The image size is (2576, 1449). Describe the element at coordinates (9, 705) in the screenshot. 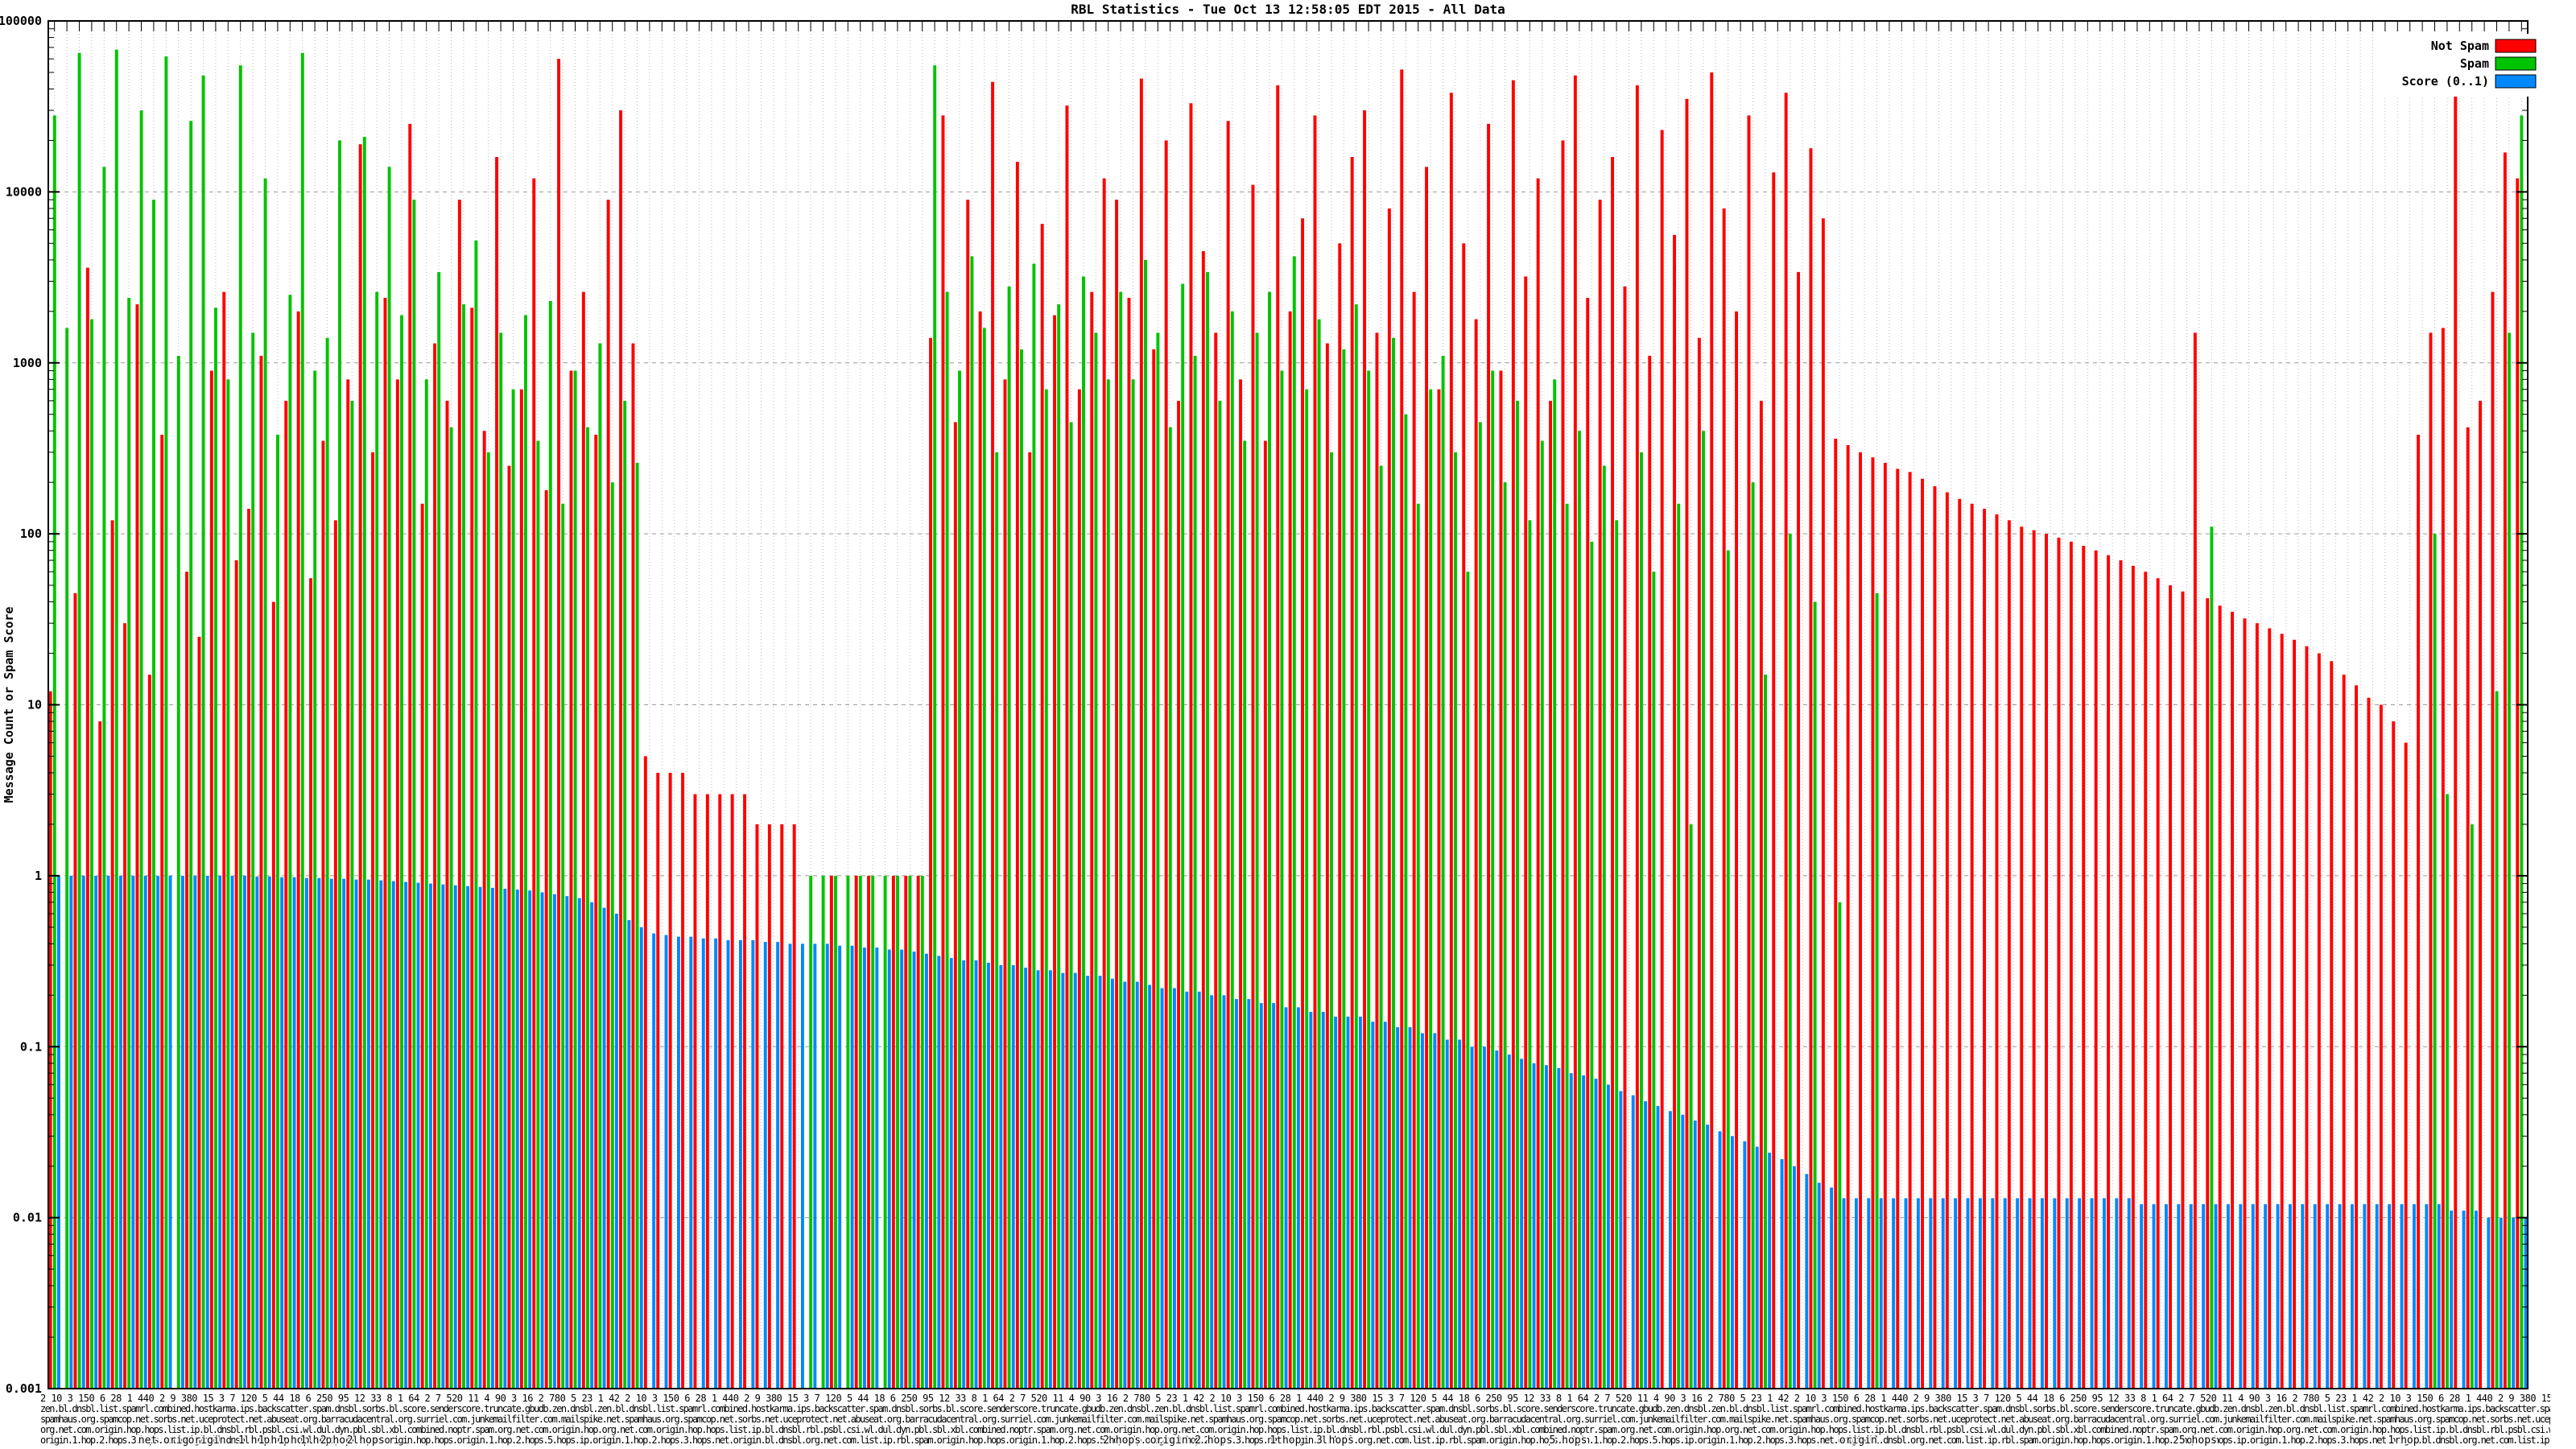

I see `y-axis-label: Message Count or Spam Score` at that location.